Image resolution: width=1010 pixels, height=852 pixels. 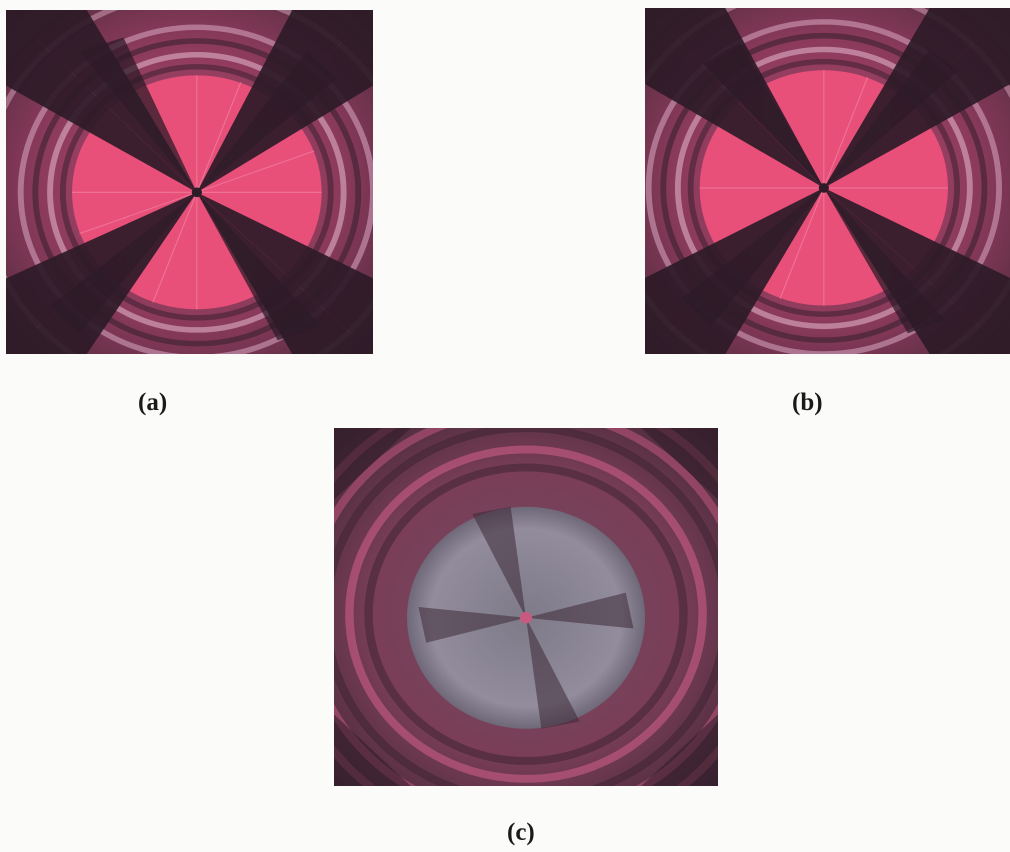 I want to click on micrograph-image-a, so click(x=189, y=182).